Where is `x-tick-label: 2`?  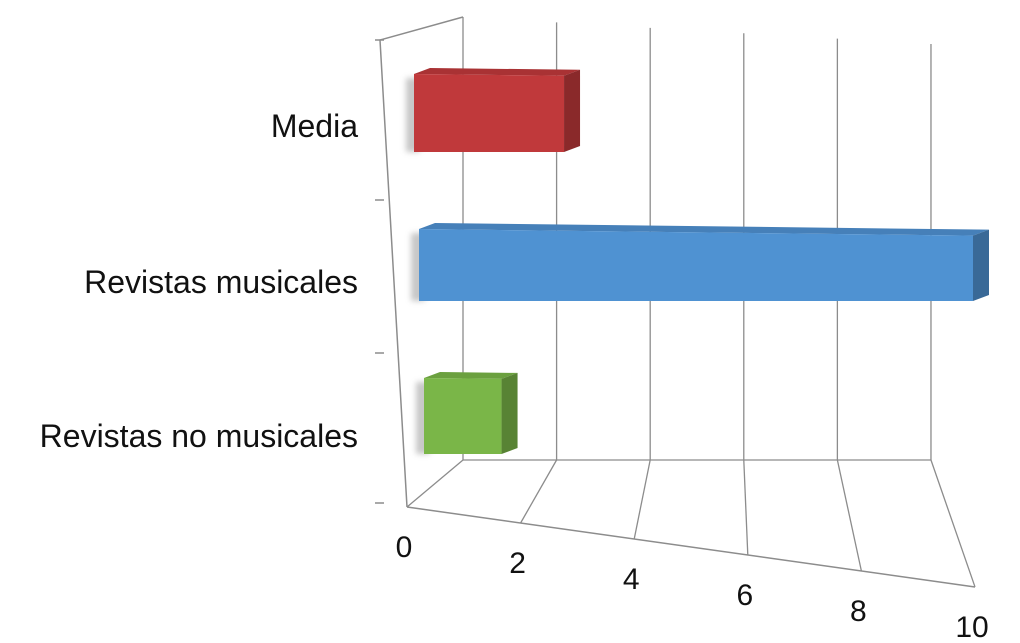
x-tick-label: 2 is located at coordinates (517, 563).